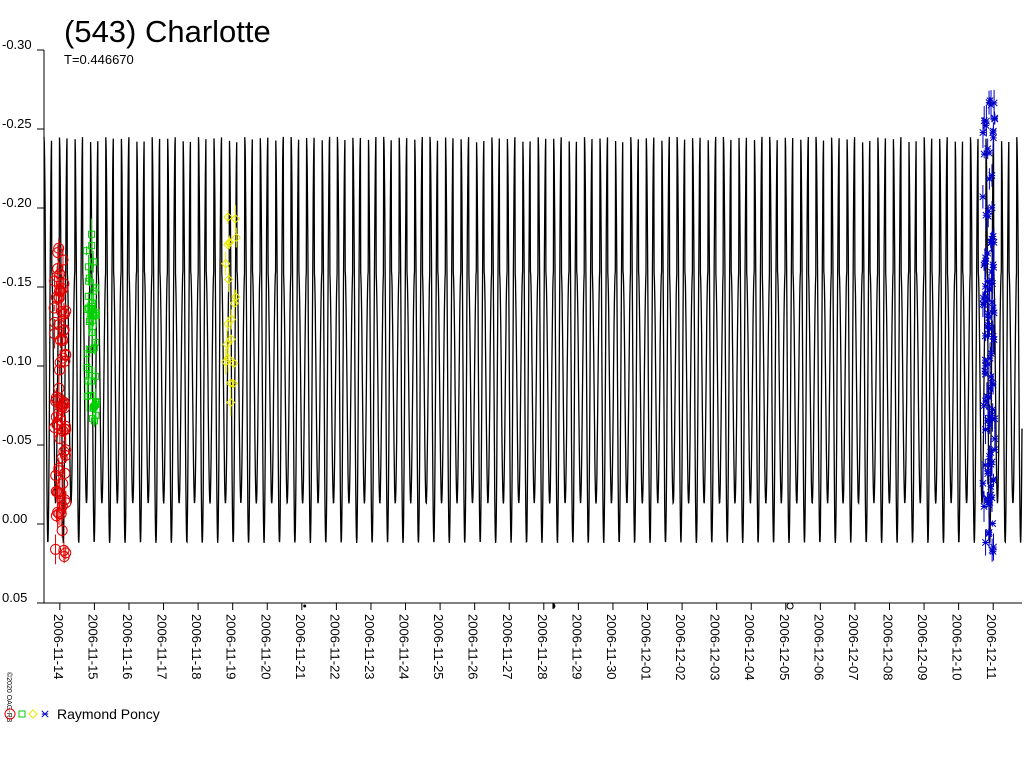 The image size is (1024, 768). What do you see at coordinates (749, 647) in the screenshot?
I see `x-tick-label: 2006-12-04` at bounding box center [749, 647].